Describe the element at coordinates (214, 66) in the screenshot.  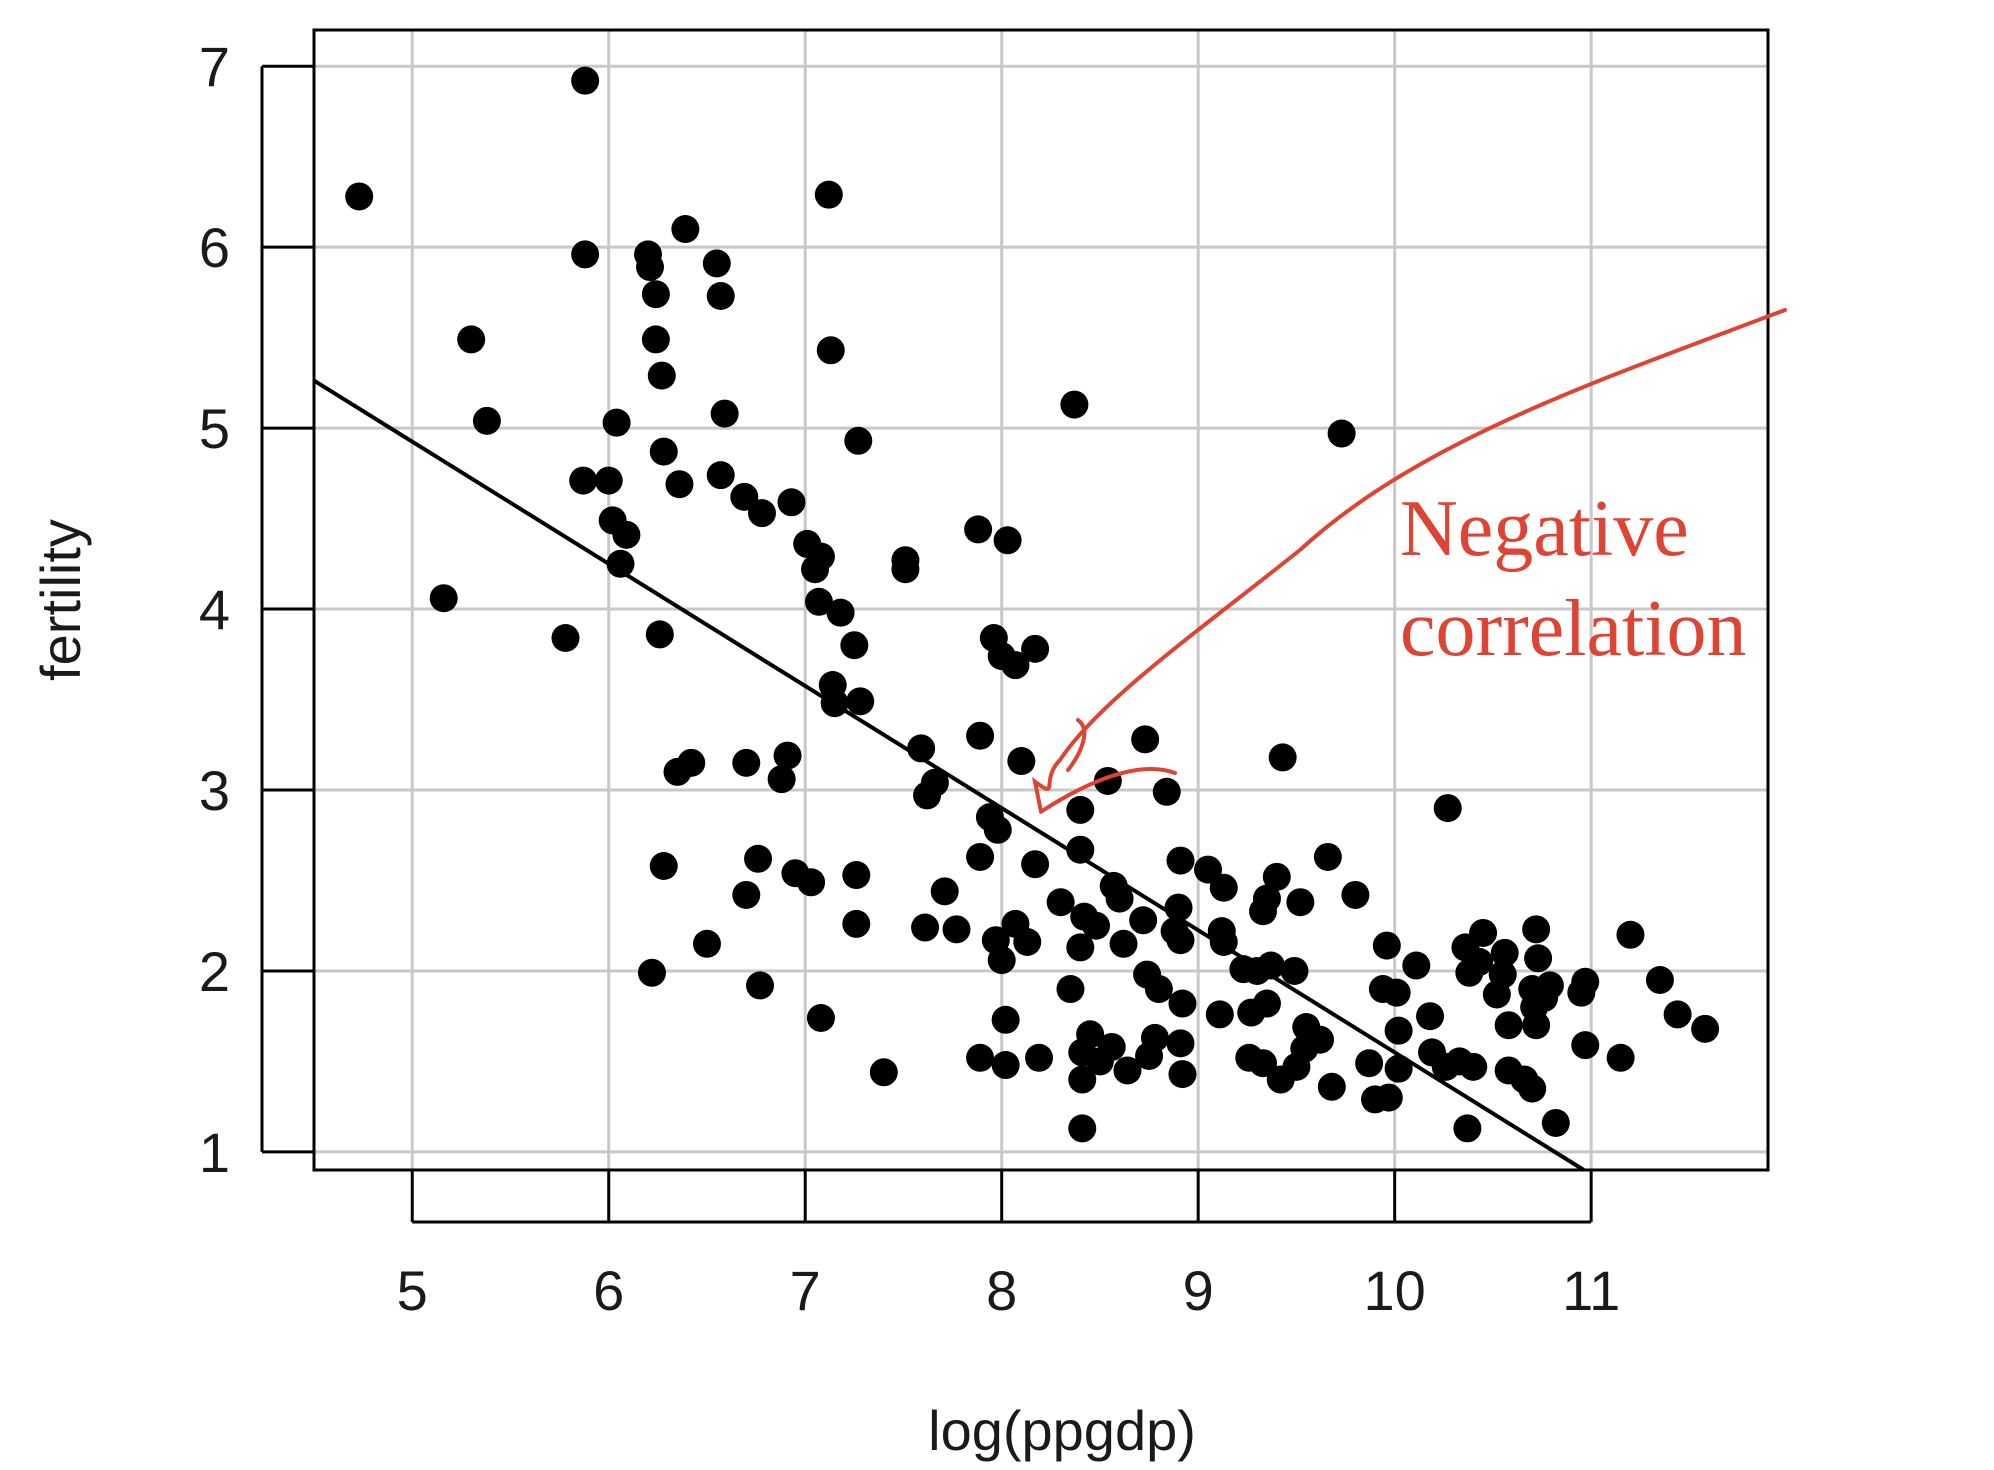
I see `y-tick-label-6: 7` at that location.